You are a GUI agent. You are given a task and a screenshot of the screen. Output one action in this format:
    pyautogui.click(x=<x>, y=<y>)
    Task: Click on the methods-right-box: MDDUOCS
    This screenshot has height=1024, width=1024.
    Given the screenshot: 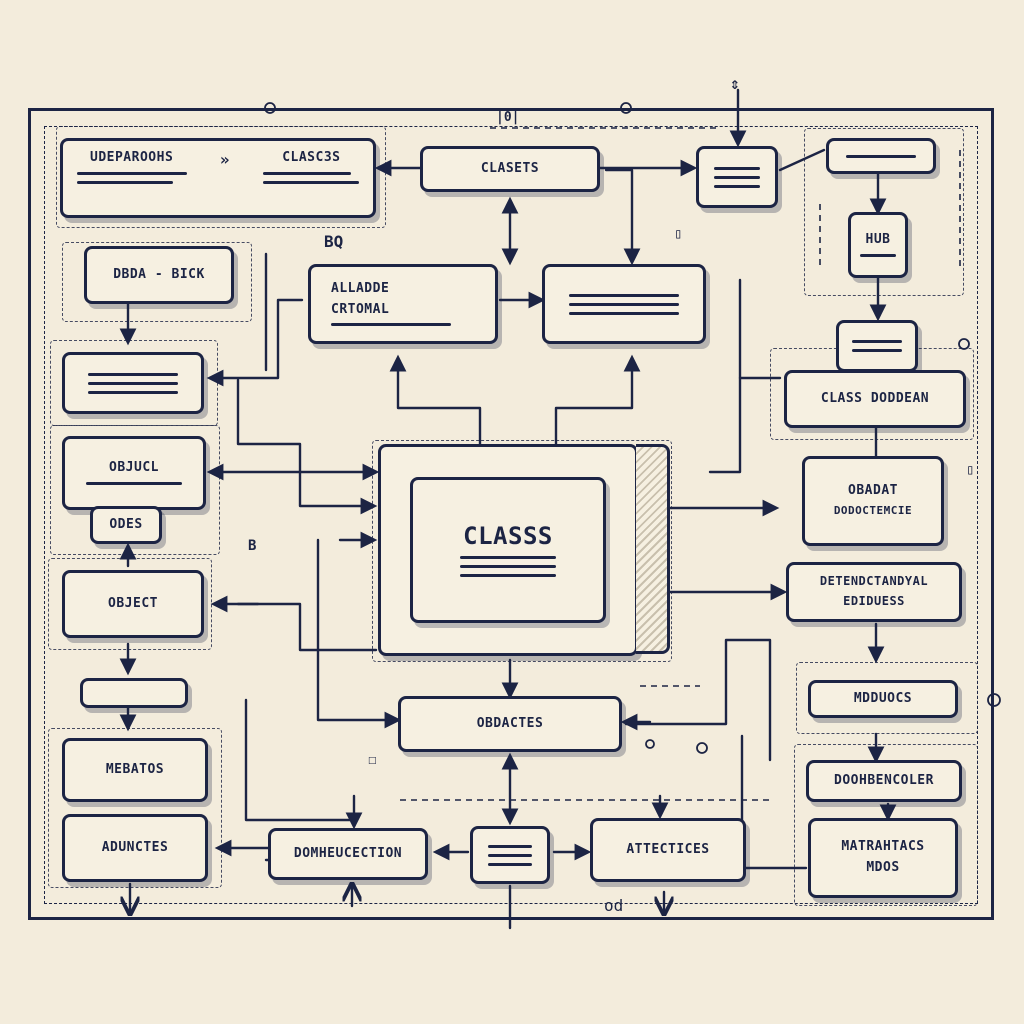 What is the action you would take?
    pyautogui.click(x=883, y=699)
    